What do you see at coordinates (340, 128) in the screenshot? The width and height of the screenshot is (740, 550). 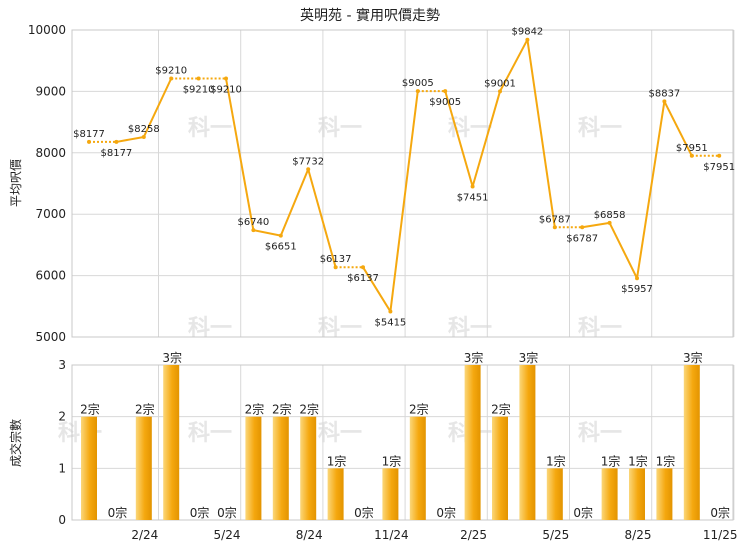 I see `watermark-1: 科一` at bounding box center [340, 128].